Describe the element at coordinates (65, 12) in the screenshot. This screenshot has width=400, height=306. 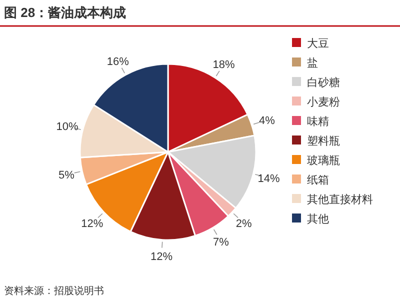
I see `chart-title: 图 28：酱油成本构成` at that location.